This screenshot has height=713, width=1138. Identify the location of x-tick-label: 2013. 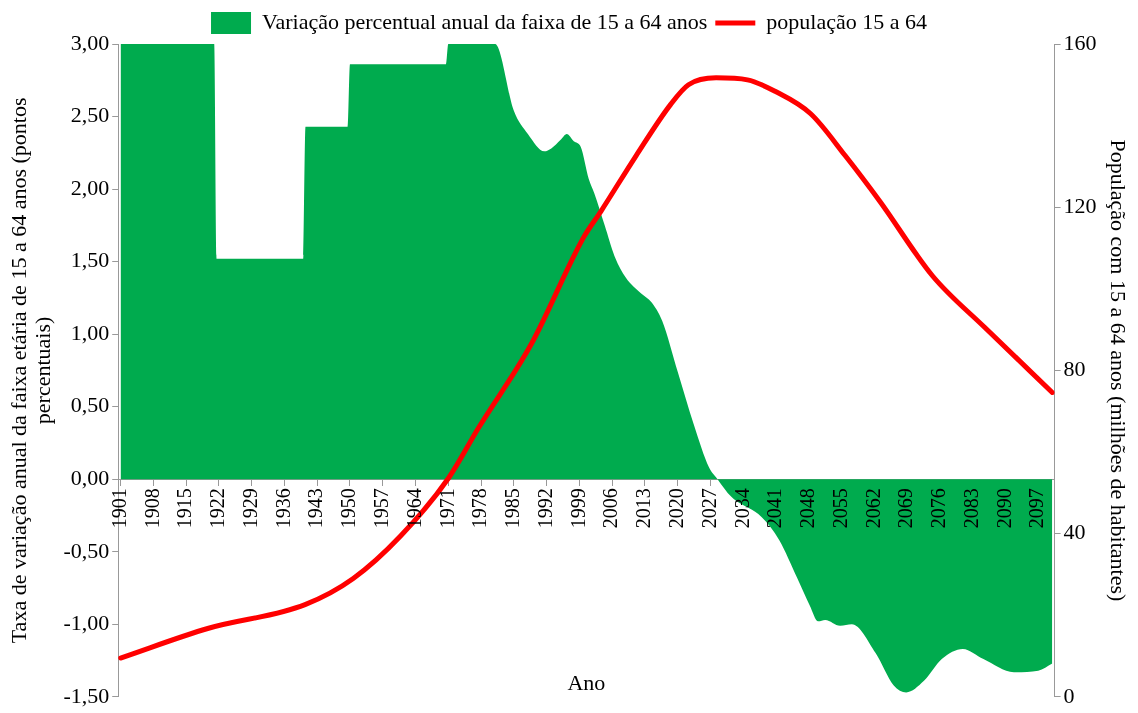
(643, 508).